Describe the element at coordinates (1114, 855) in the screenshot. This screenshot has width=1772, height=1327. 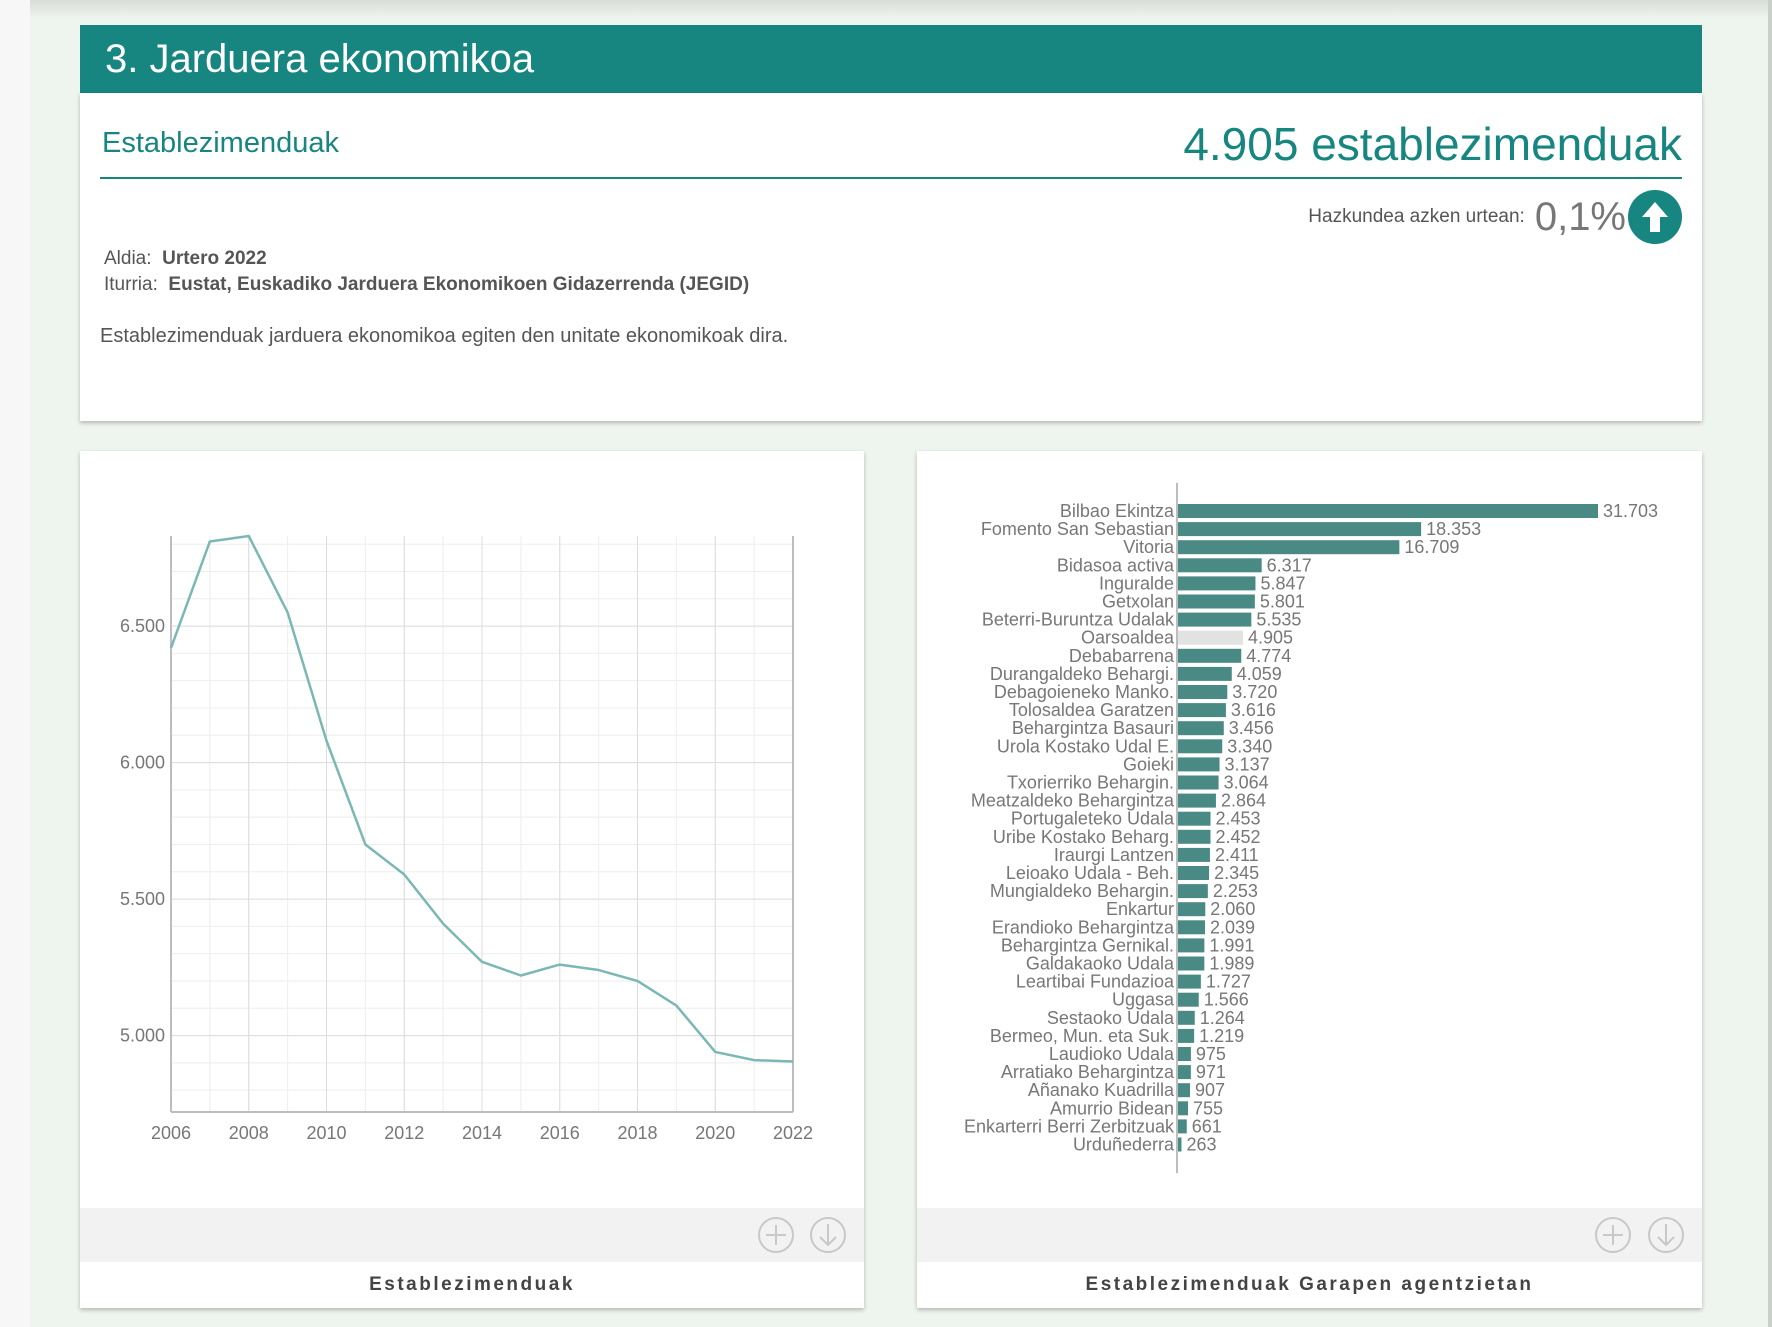
I see `category-label: Iraurgi Lantzen` at that location.